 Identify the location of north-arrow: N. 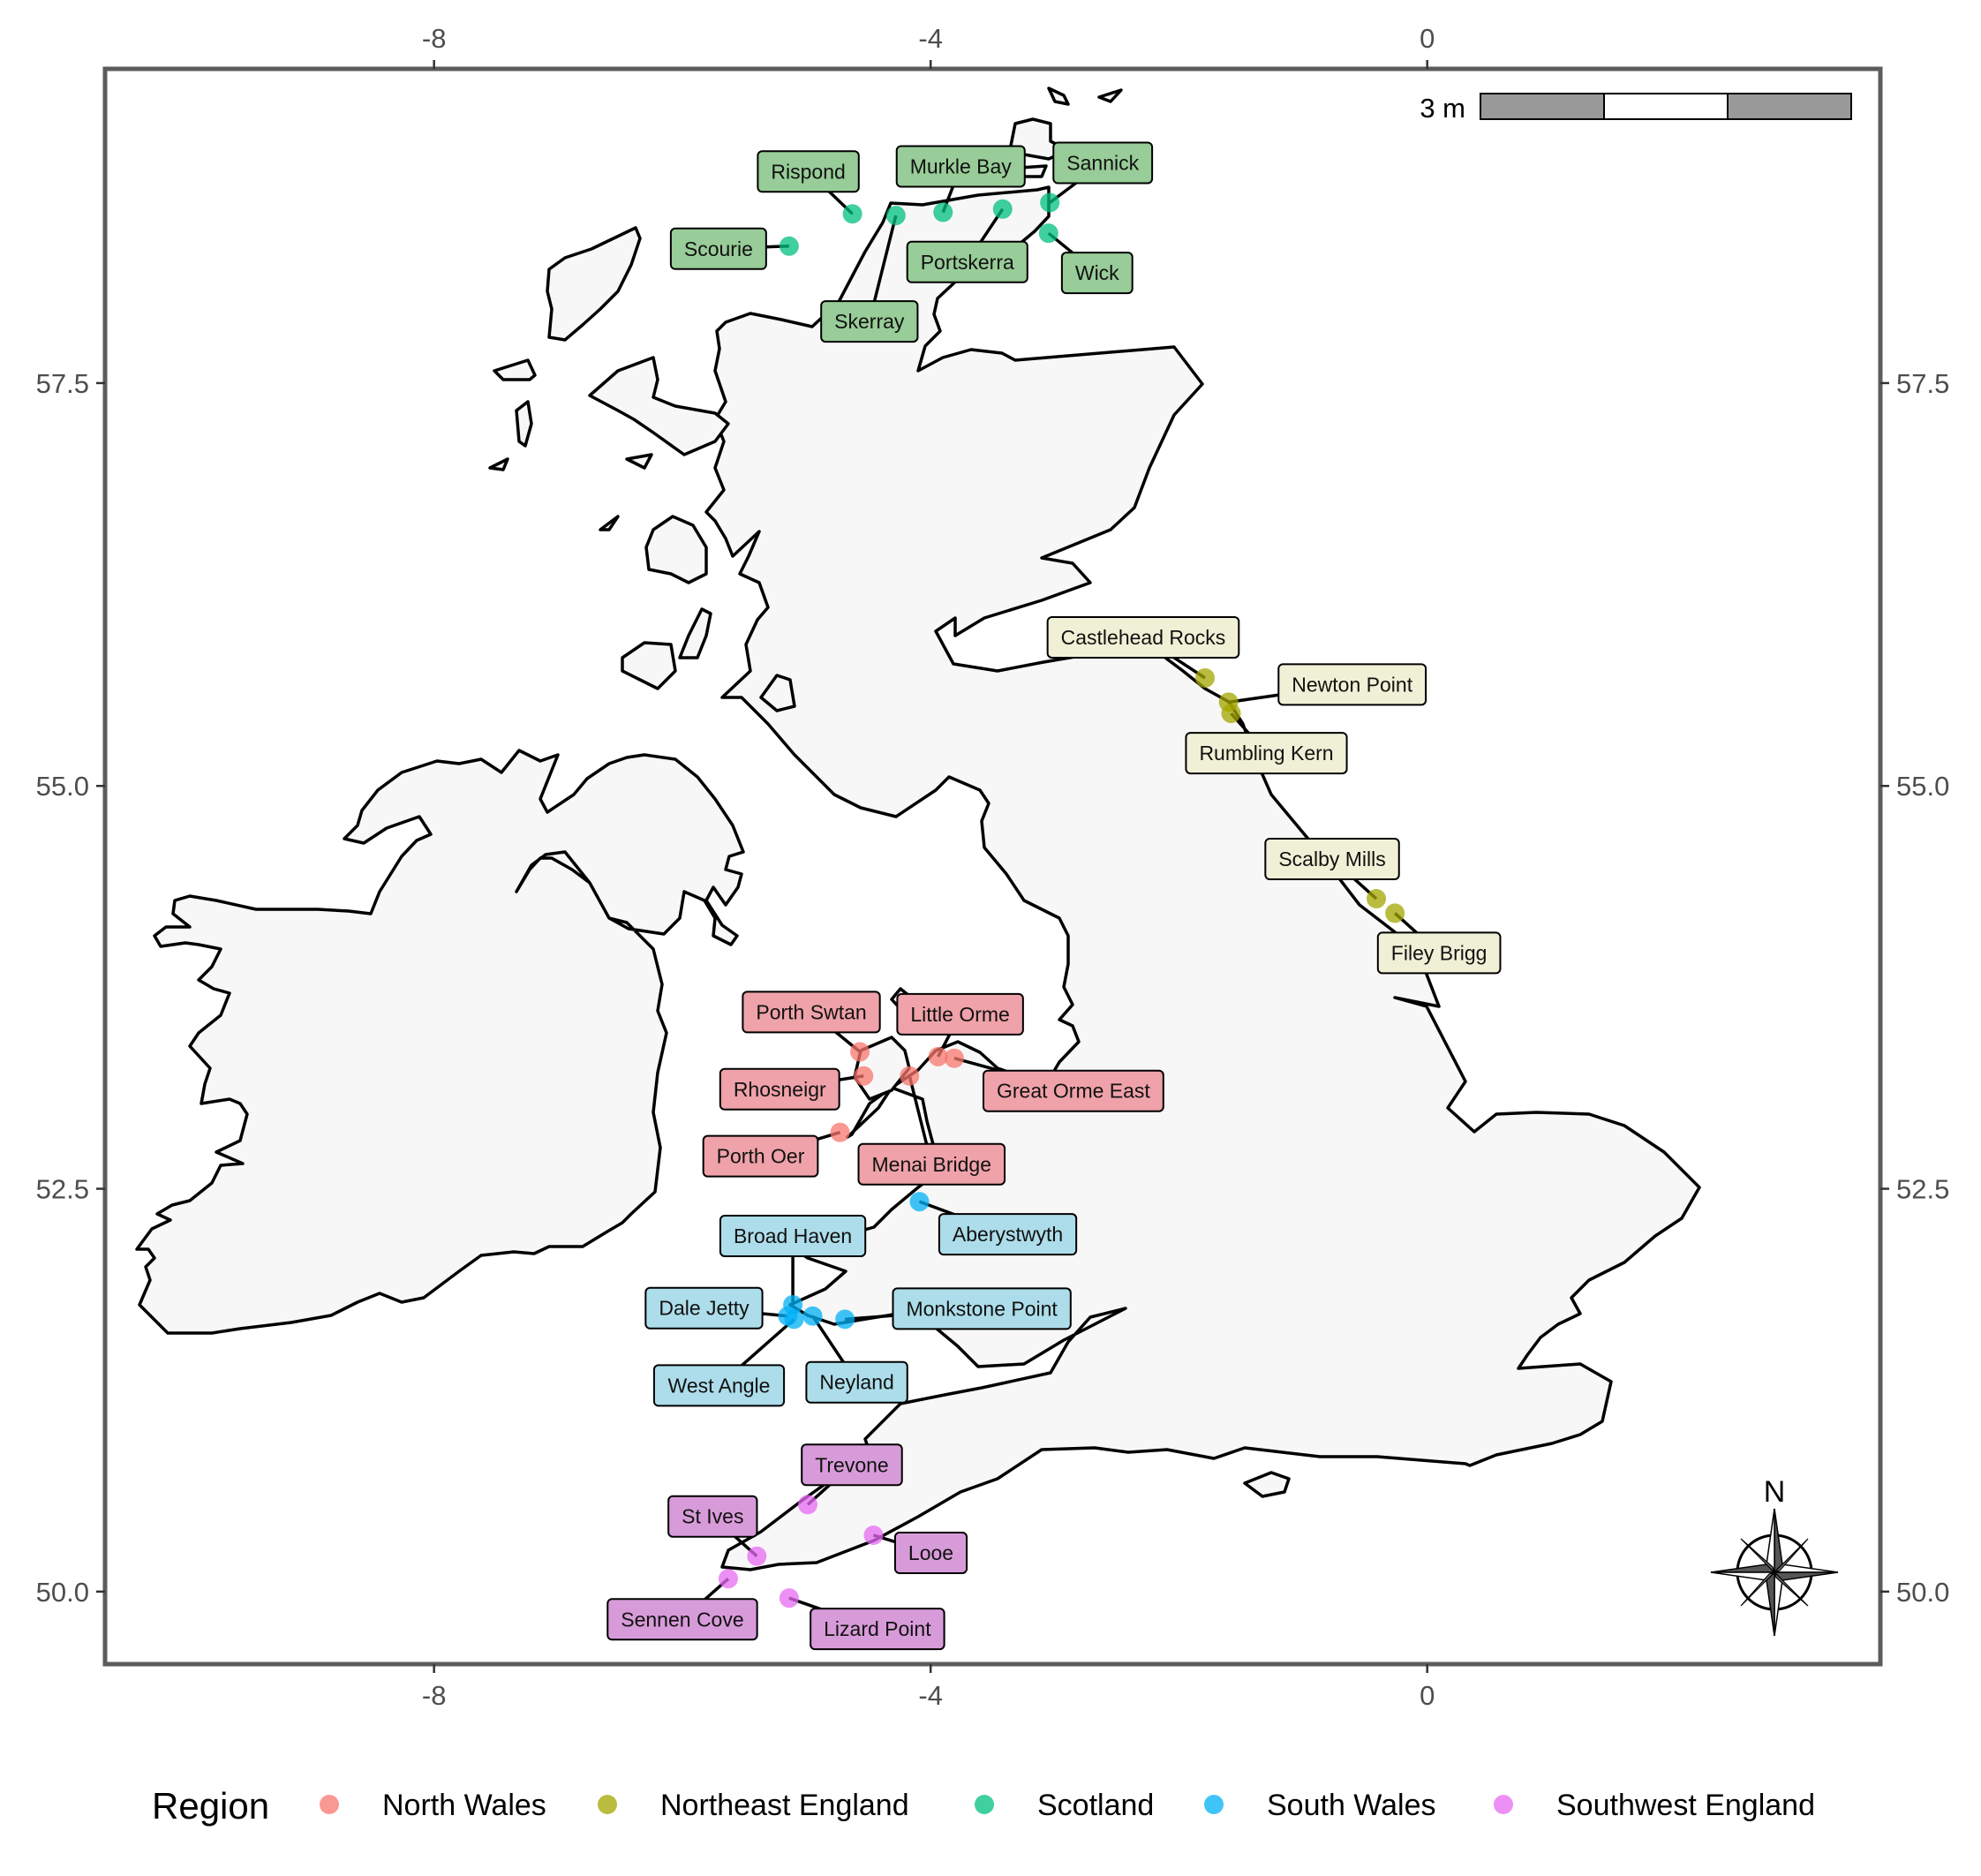
(1774, 1556).